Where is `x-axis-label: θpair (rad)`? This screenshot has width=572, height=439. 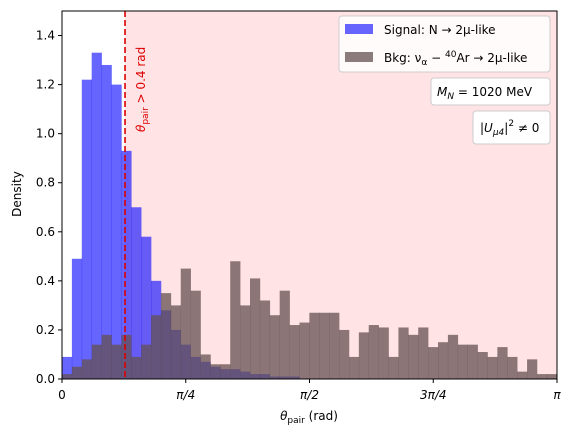 x-axis-label: θpair (rad) is located at coordinates (309, 417).